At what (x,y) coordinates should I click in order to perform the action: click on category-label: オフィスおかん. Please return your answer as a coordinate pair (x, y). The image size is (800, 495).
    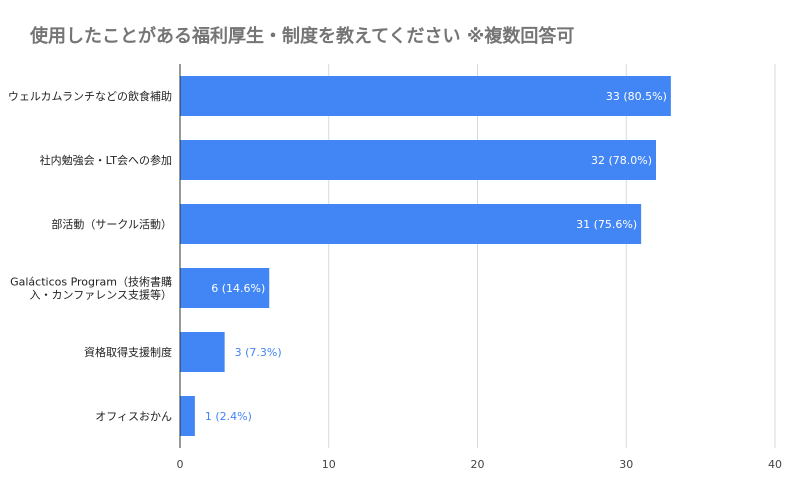
    Looking at the image, I should click on (133, 416).